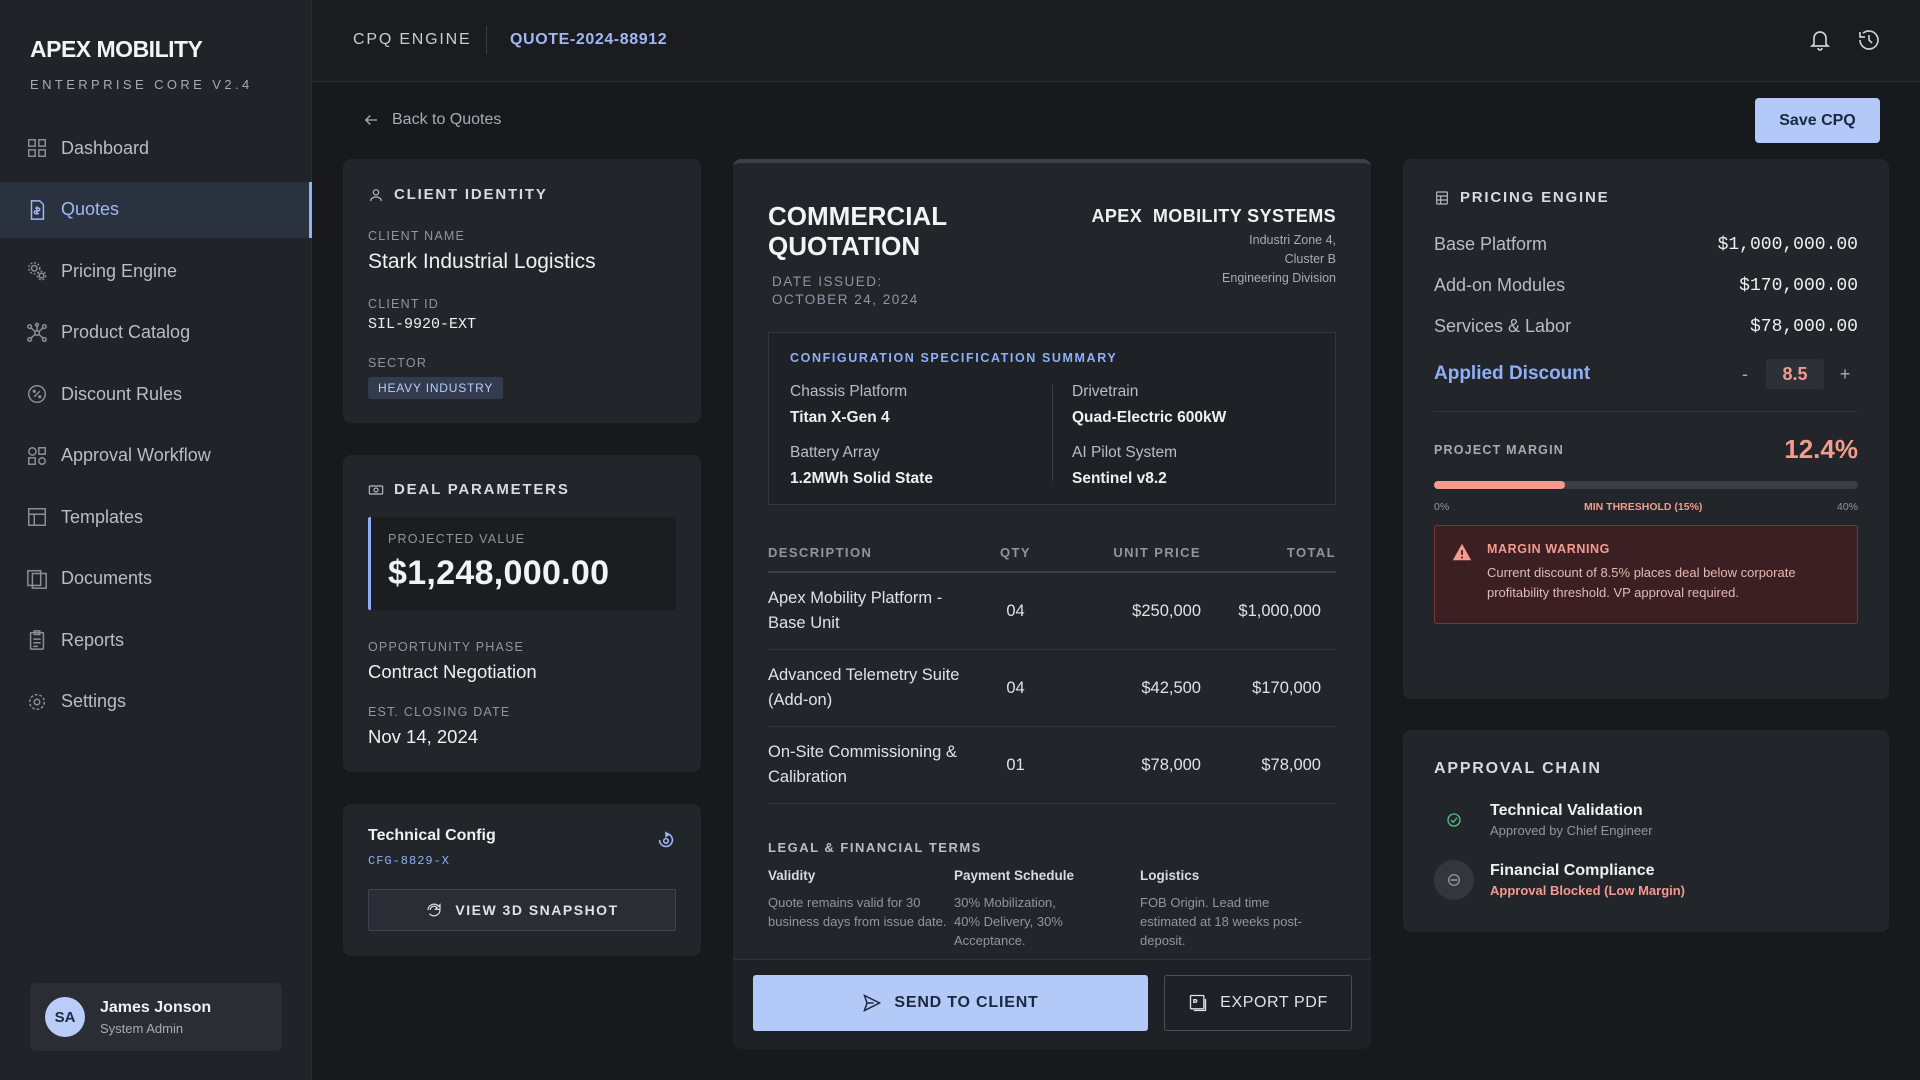  What do you see at coordinates (499, 573) in the screenshot?
I see `projected-value: $1,248,000.00` at bounding box center [499, 573].